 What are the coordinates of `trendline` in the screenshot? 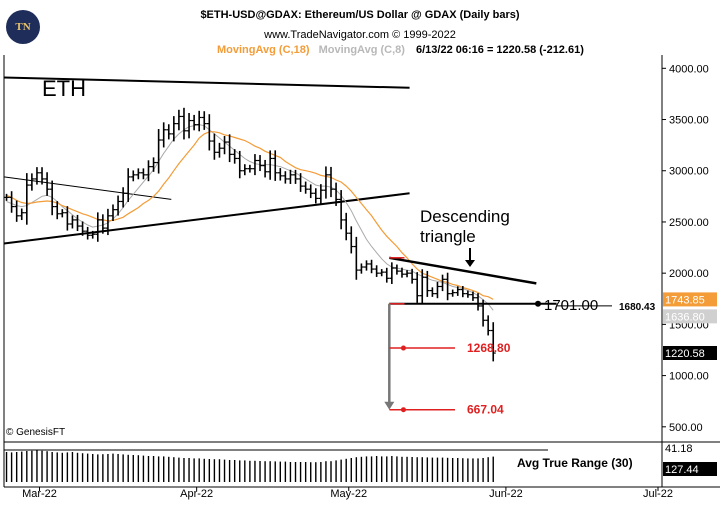 It's located at (87, 188).